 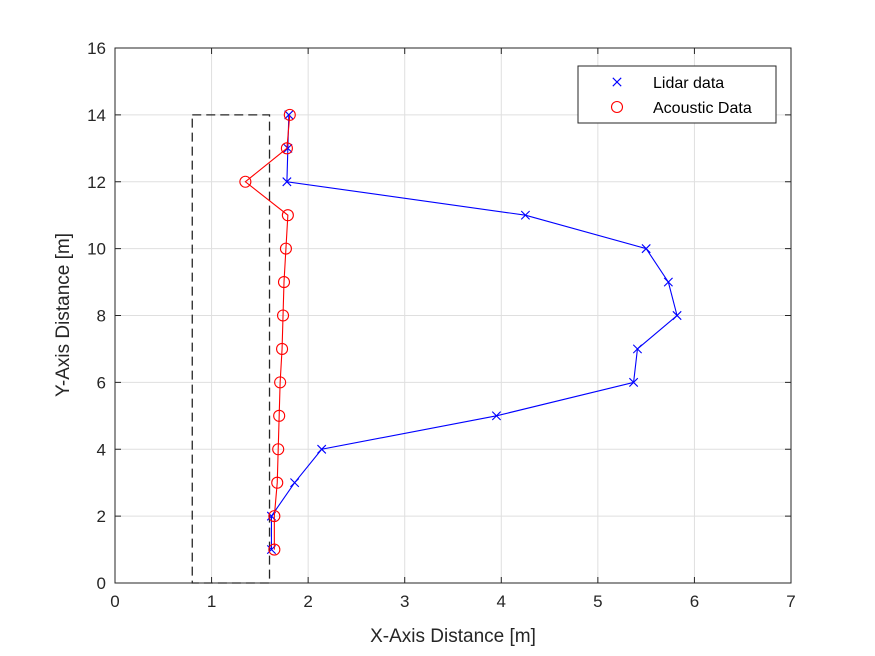 What do you see at coordinates (688, 83) in the screenshot?
I see `legend-label-0: Lidar data` at bounding box center [688, 83].